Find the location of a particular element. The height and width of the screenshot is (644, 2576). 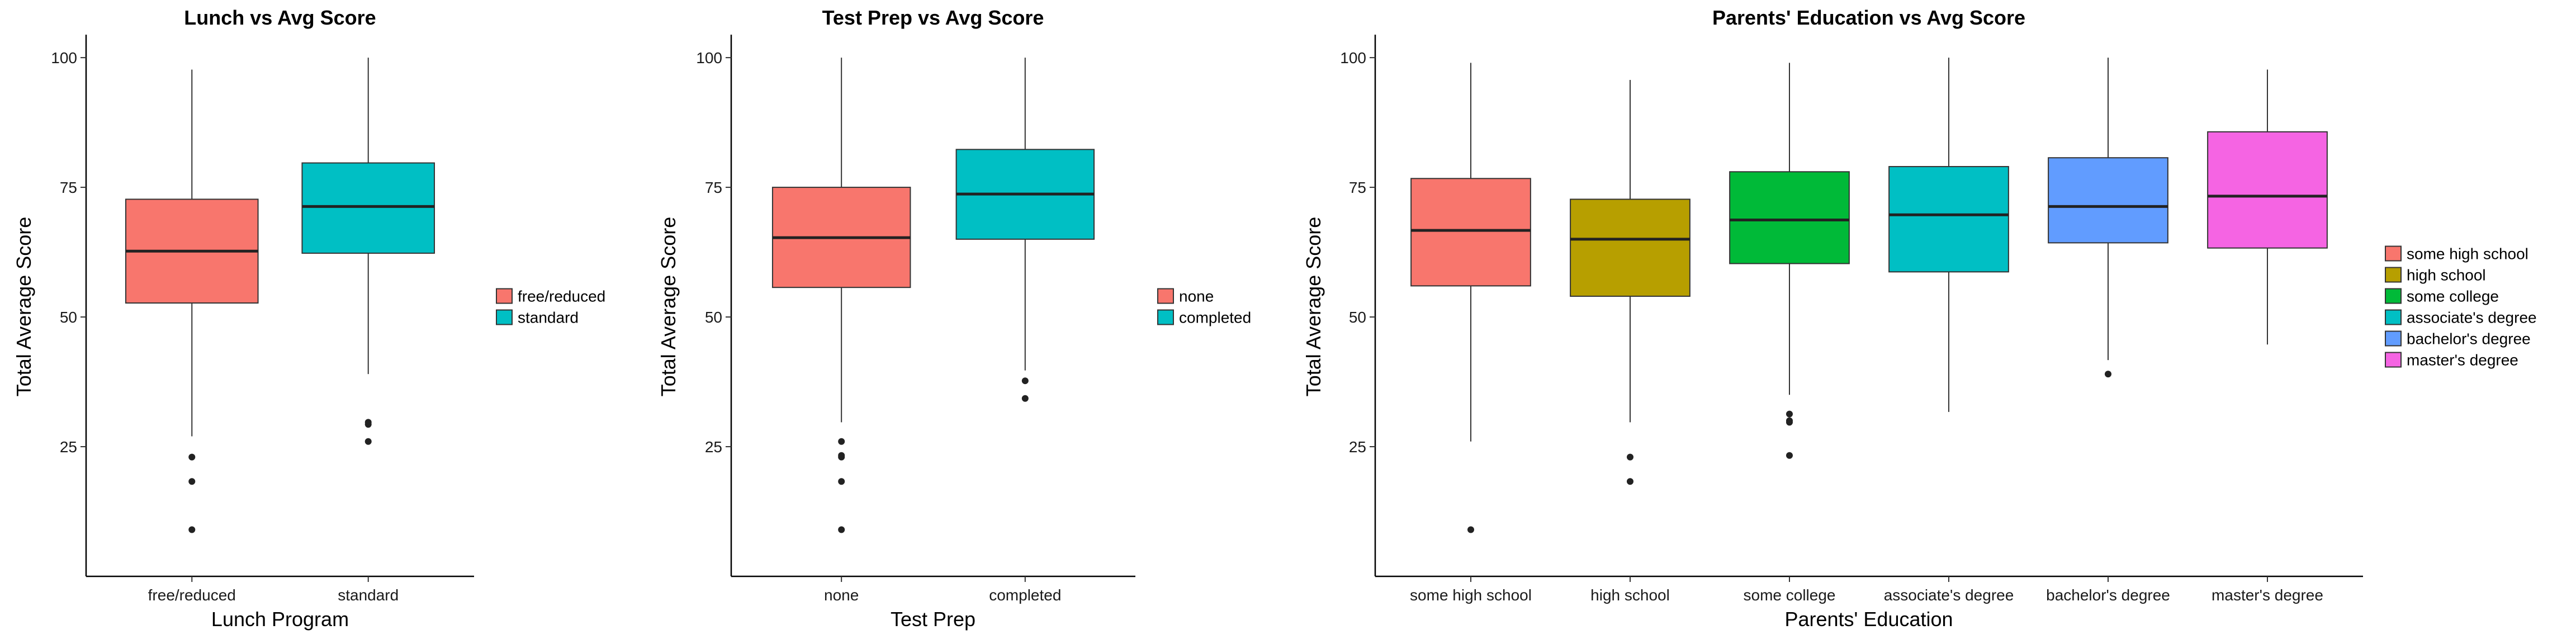

x-tick-label: standard is located at coordinates (369, 595).